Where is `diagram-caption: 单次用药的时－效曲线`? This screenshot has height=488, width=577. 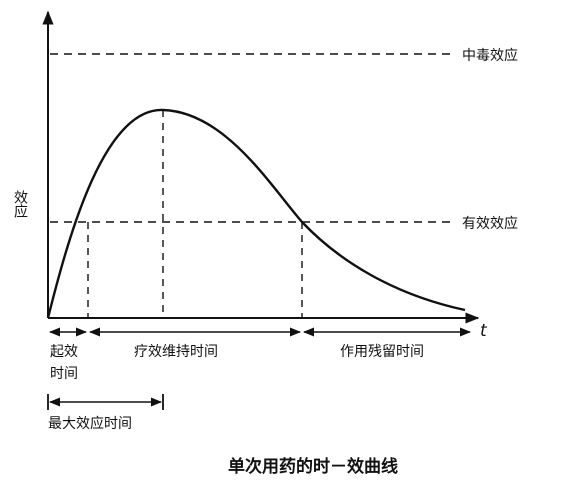
diagram-caption: 单次用药的时－效曲线 is located at coordinates (313, 466).